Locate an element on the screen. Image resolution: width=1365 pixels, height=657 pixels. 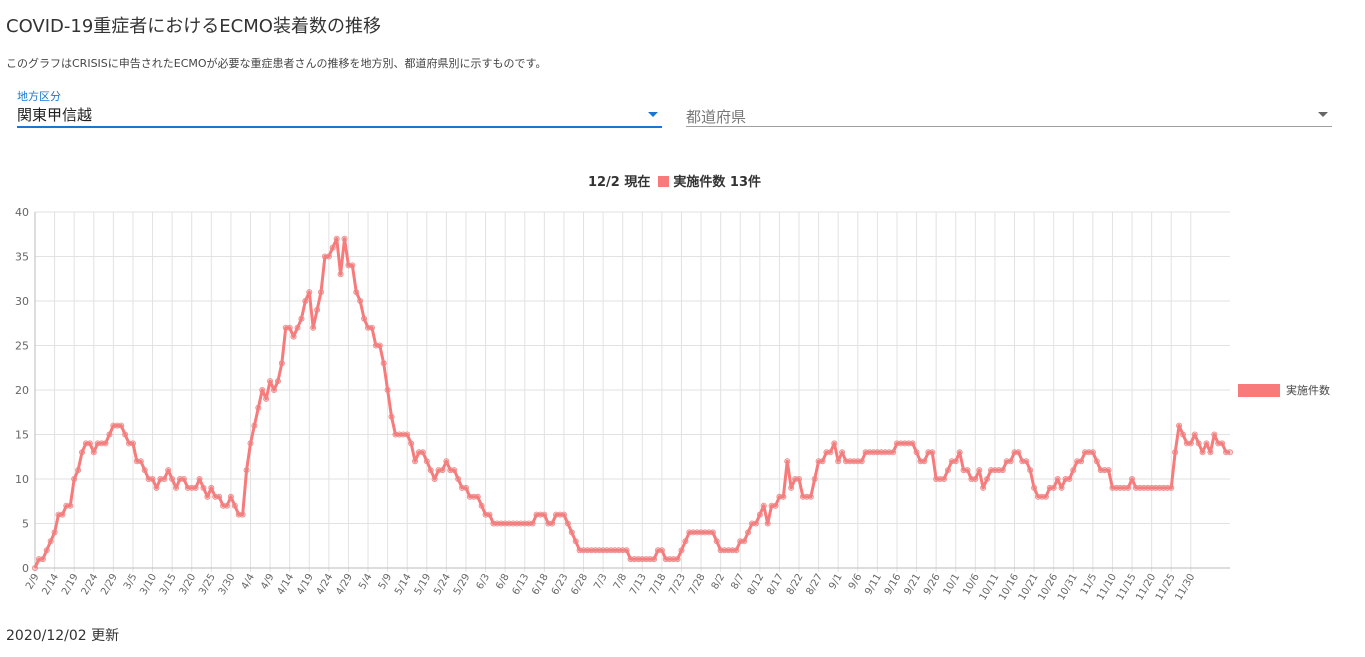
y-tick-label: 40 is located at coordinates (22, 212).